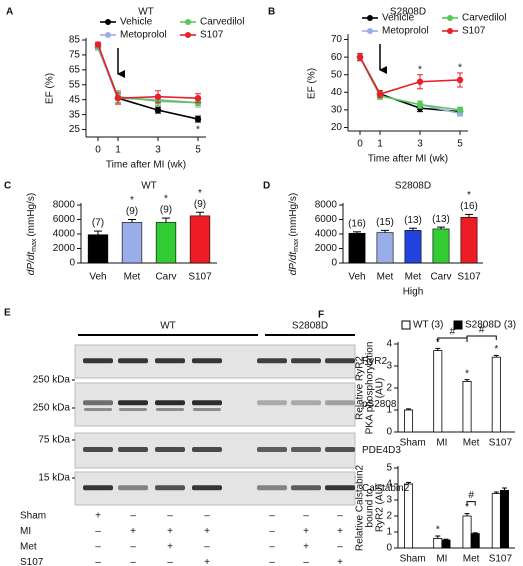 The height and width of the screenshot is (566, 523). Describe the element at coordinates (380, 508) in the screenshot. I see `y-axis-label: RyR2 (AU)` at that location.